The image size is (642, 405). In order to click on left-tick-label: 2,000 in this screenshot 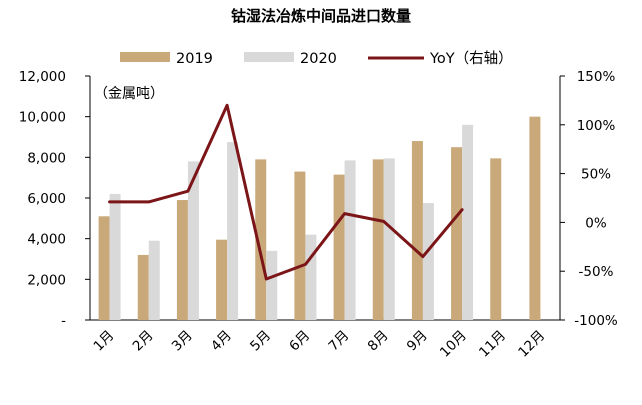, I will do `click(46, 280)`.